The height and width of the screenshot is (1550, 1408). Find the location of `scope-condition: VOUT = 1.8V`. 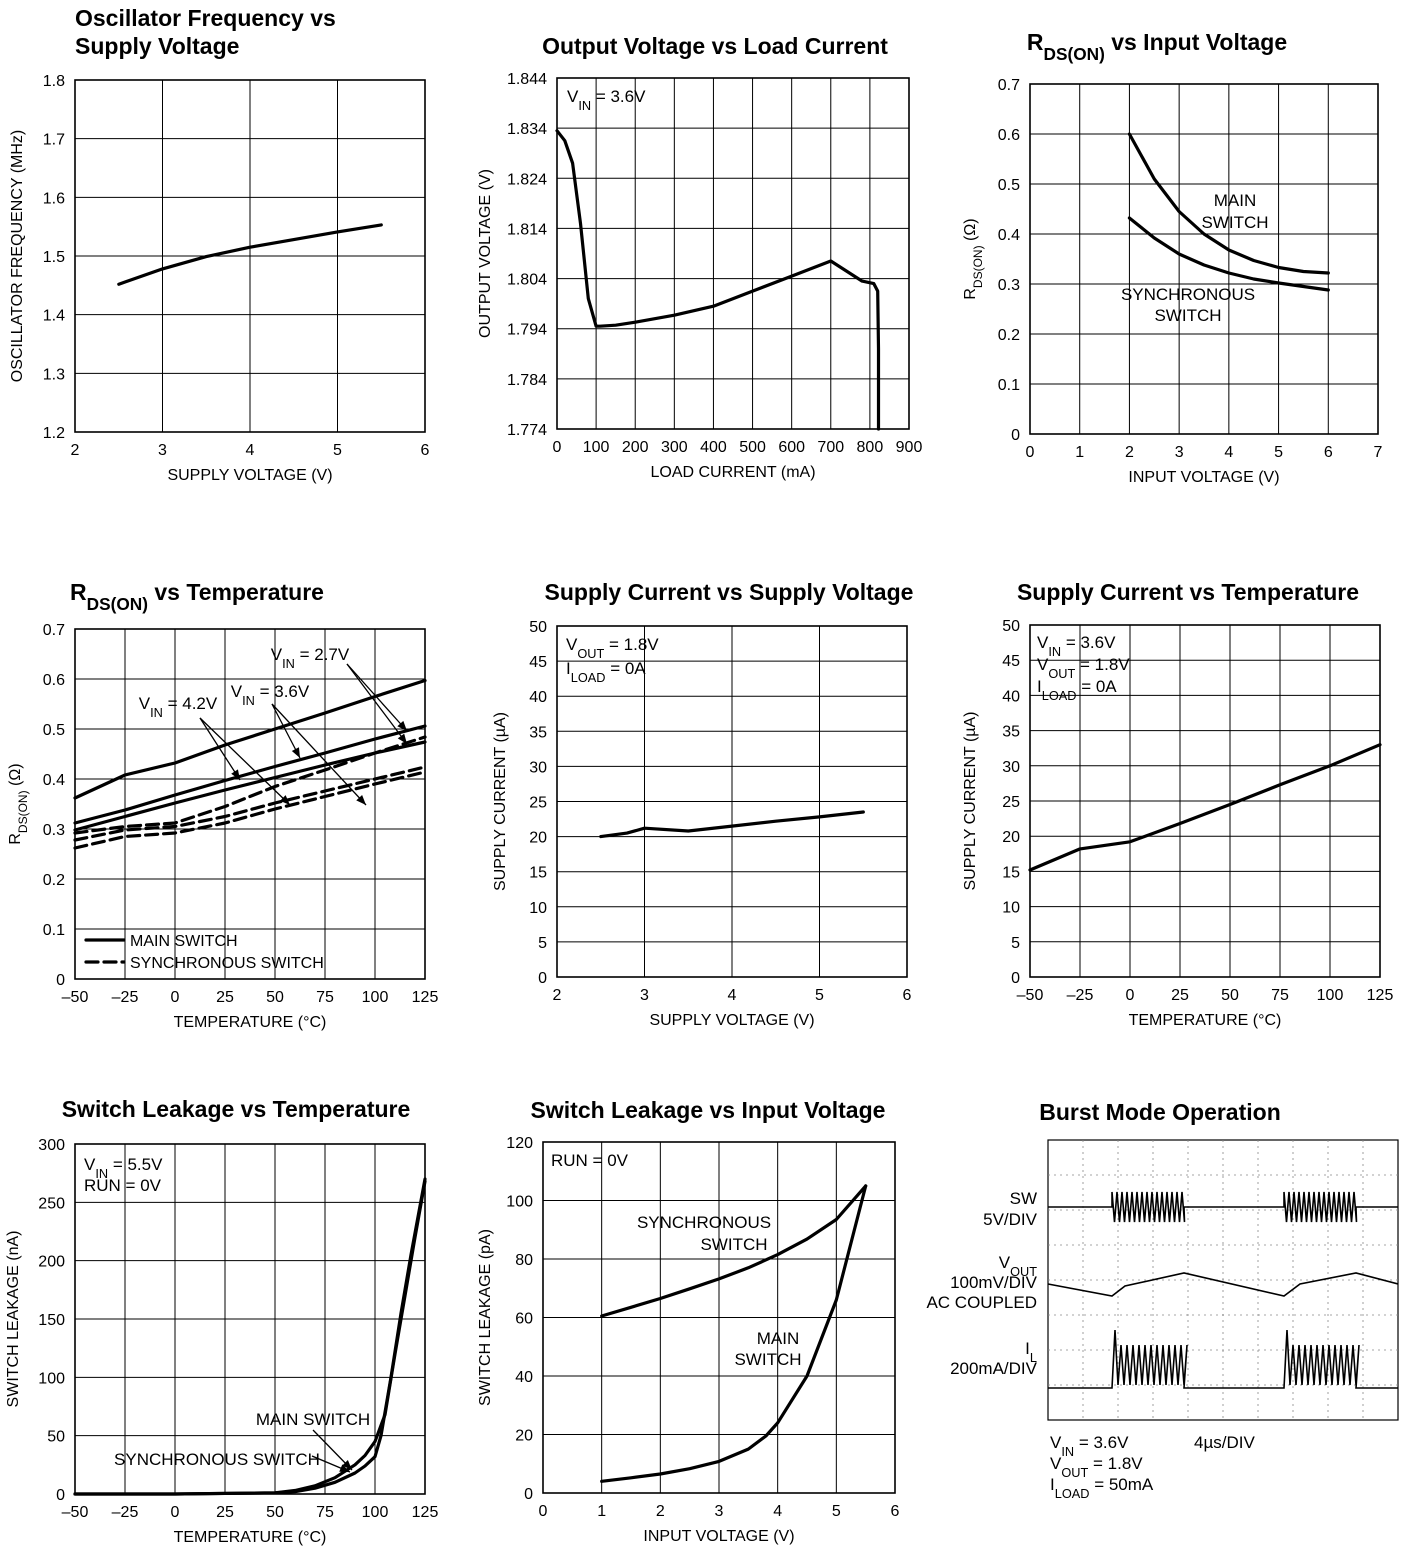

scope-condition: VOUT = 1.8V is located at coordinates (1096, 1467).